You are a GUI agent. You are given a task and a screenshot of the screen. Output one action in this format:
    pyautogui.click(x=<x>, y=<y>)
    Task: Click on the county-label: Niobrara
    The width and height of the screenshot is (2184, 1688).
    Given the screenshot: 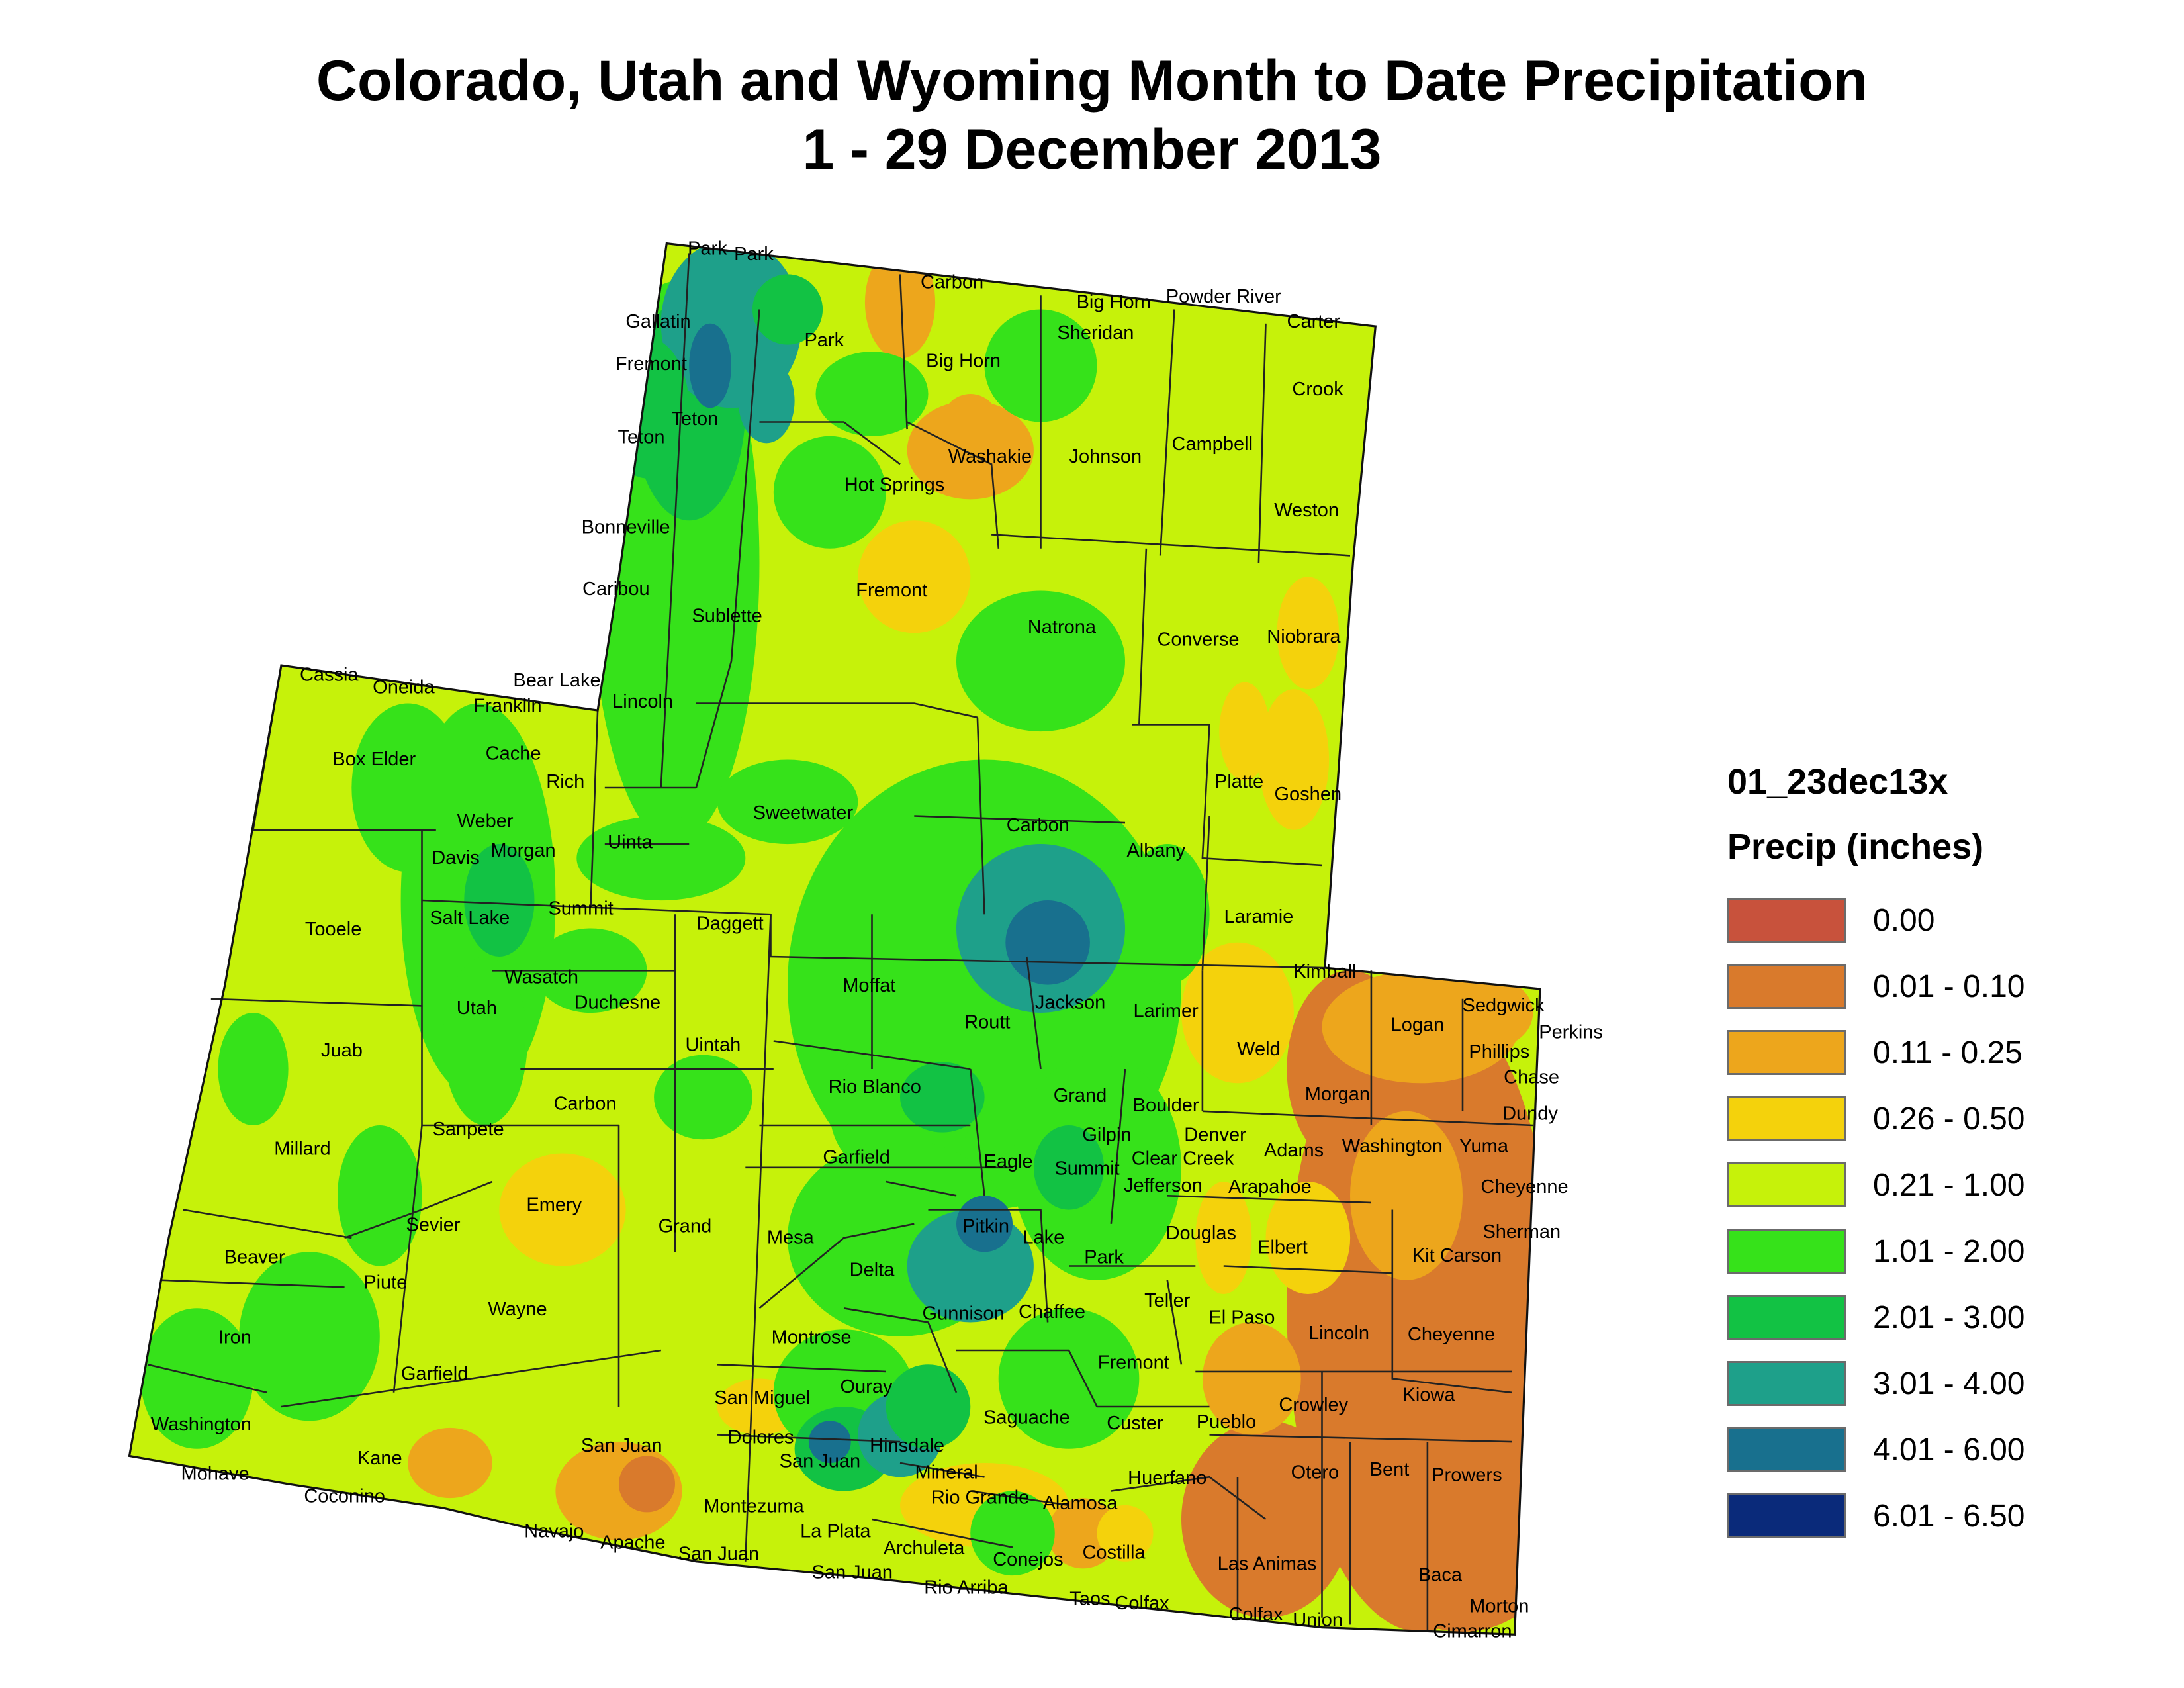 What is the action you would take?
    pyautogui.click(x=1304, y=636)
    